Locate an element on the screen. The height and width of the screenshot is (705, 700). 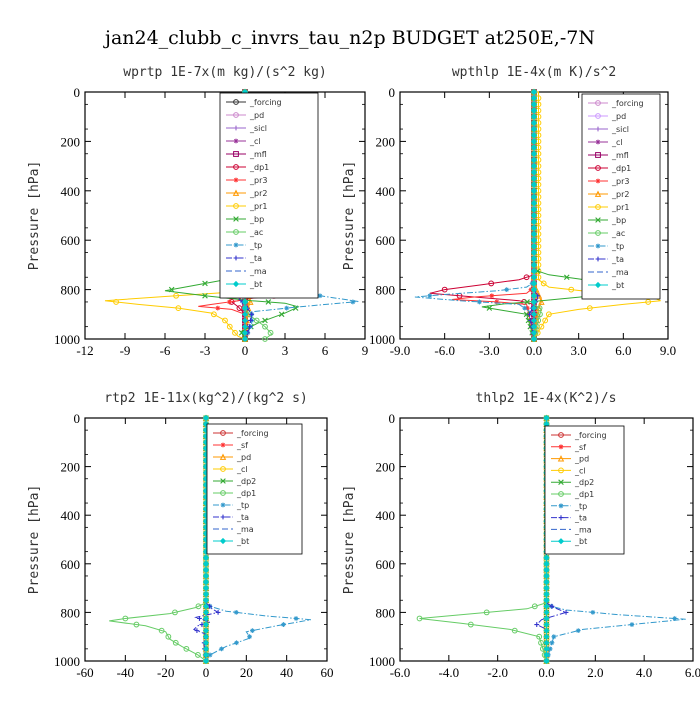
legend-label: _forcing is located at coordinates (265, 102).